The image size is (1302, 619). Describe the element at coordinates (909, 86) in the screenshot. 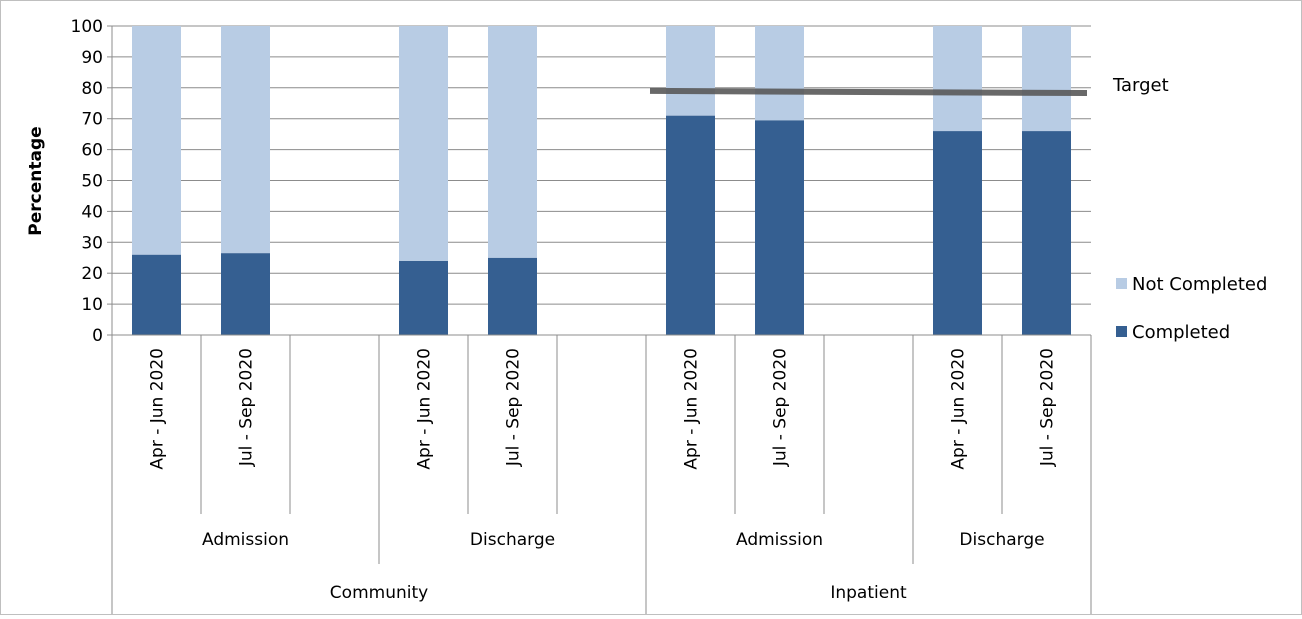

I see `target-layer: Target` at that location.